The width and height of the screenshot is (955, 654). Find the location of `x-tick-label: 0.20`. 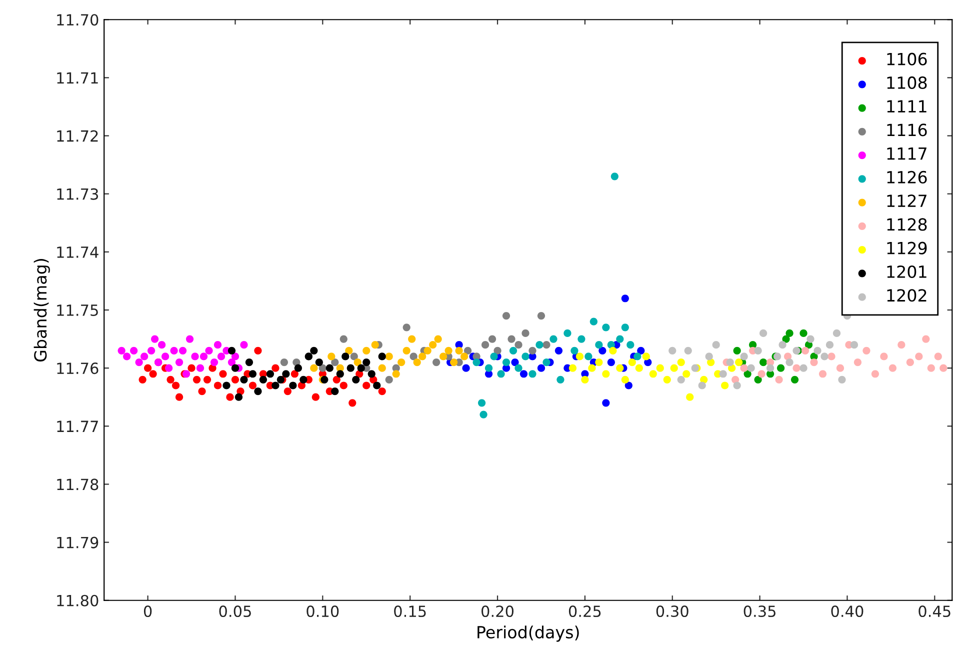

x-tick-label: 0.20 is located at coordinates (498, 612).